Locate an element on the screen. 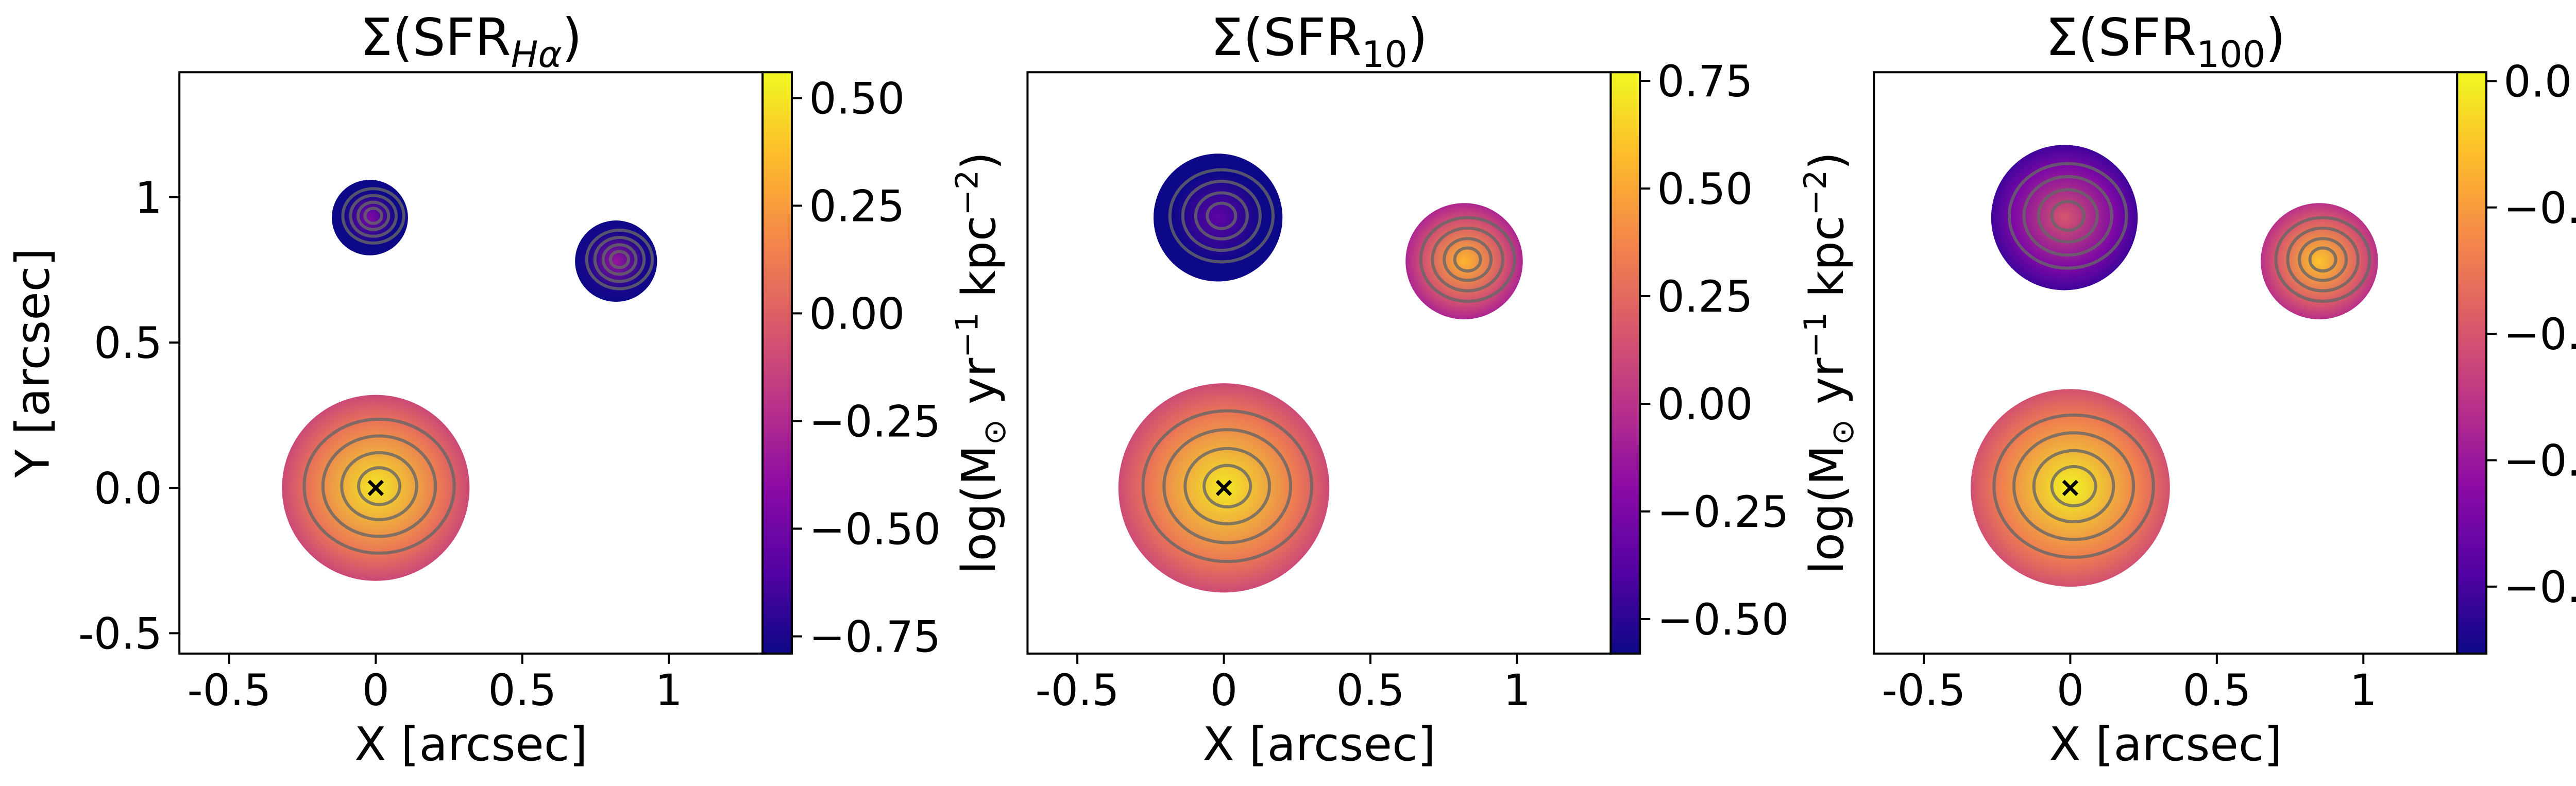 The width and height of the screenshot is (2576, 786). title-part: 100 is located at coordinates (2230, 55).